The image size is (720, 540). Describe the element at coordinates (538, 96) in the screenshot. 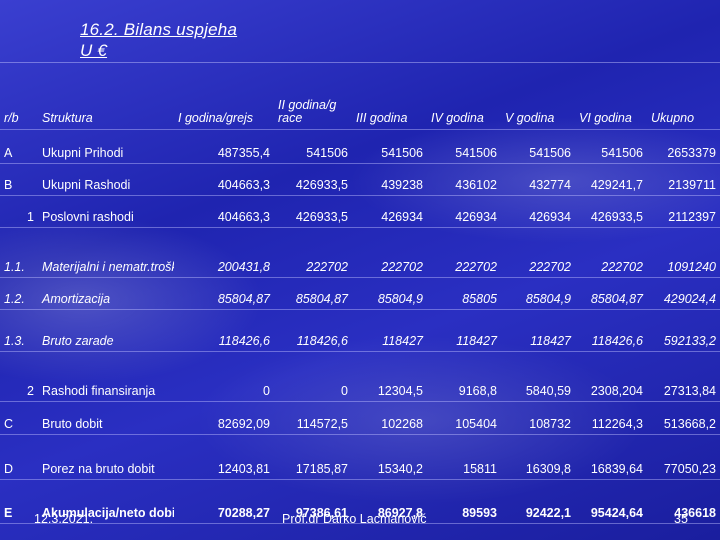

I see `header-year-5: V godina` at that location.